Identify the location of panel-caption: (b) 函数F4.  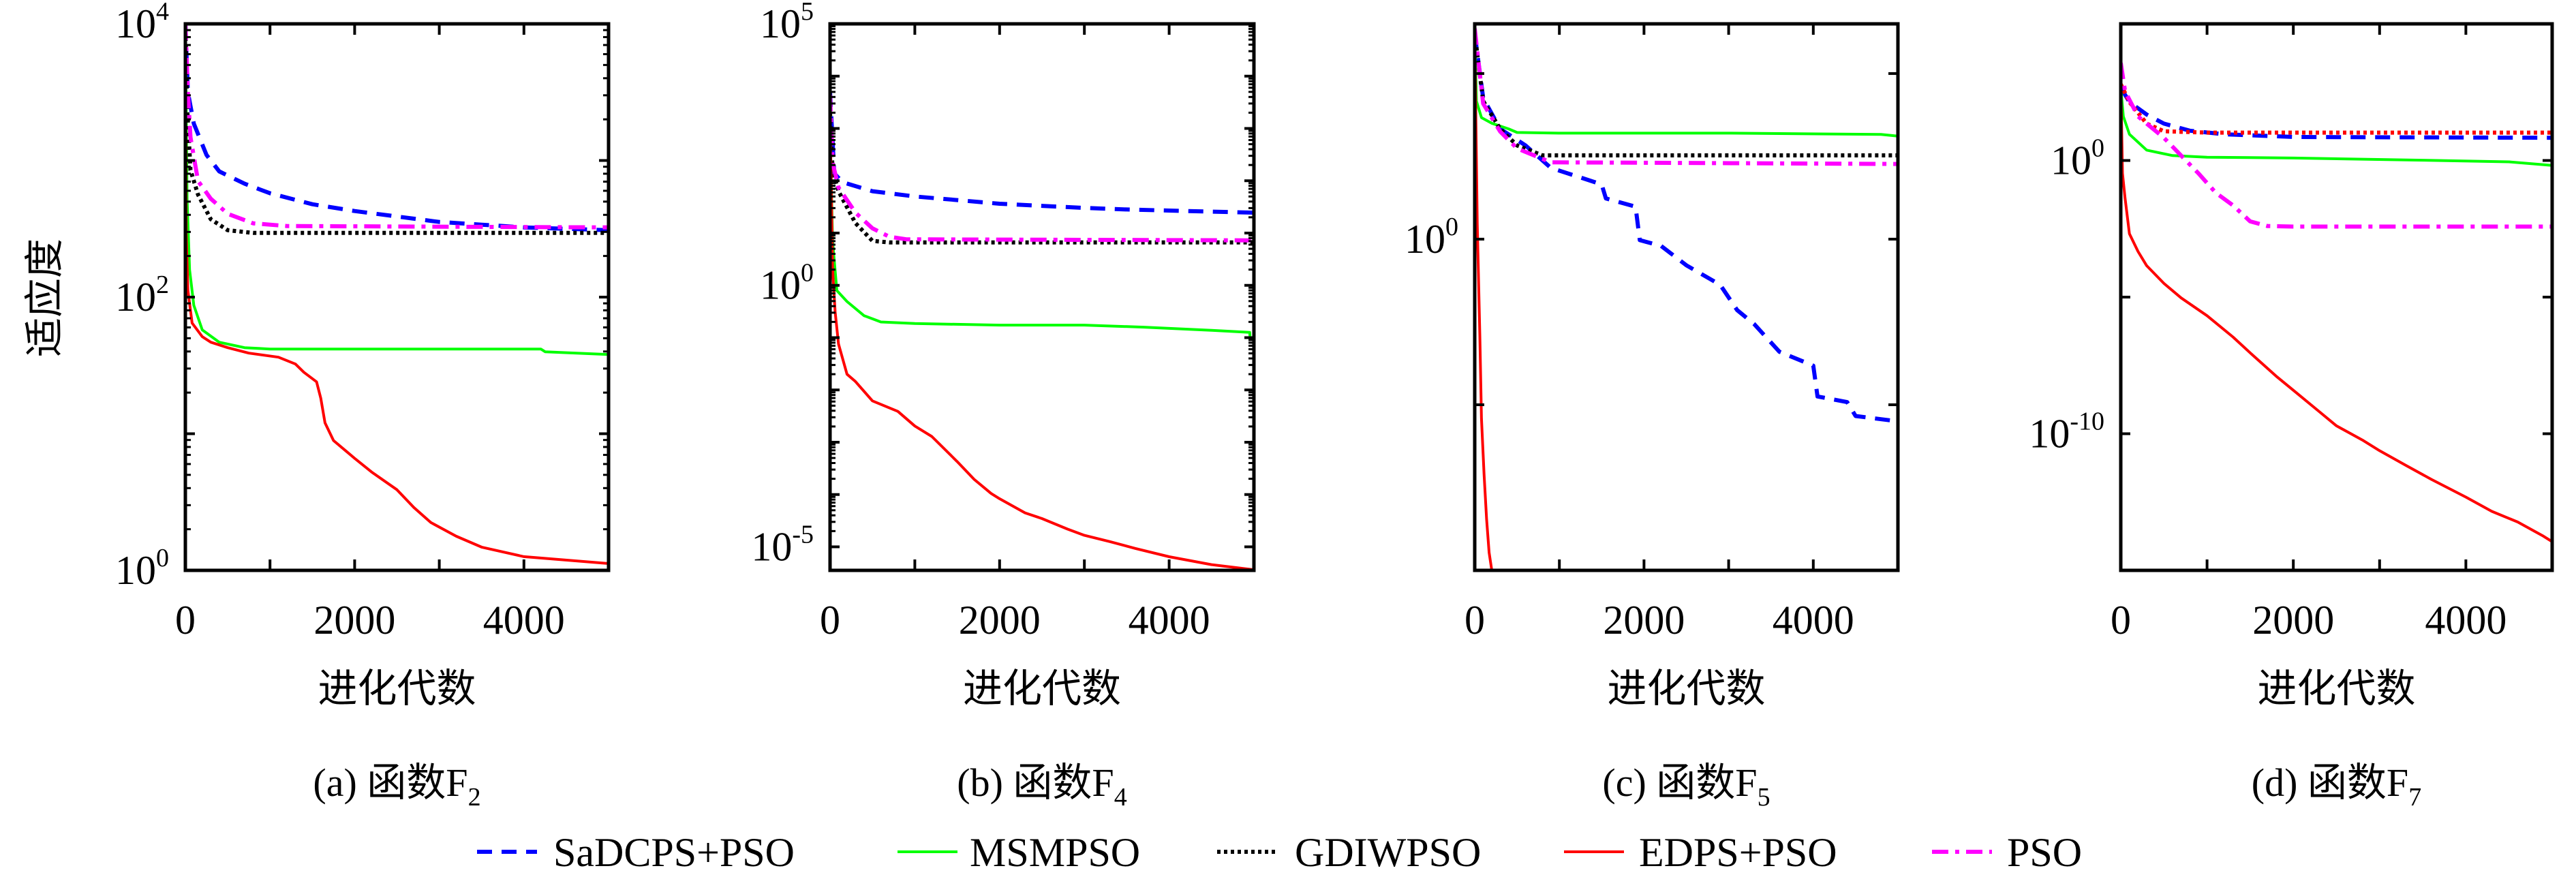
(1041, 786).